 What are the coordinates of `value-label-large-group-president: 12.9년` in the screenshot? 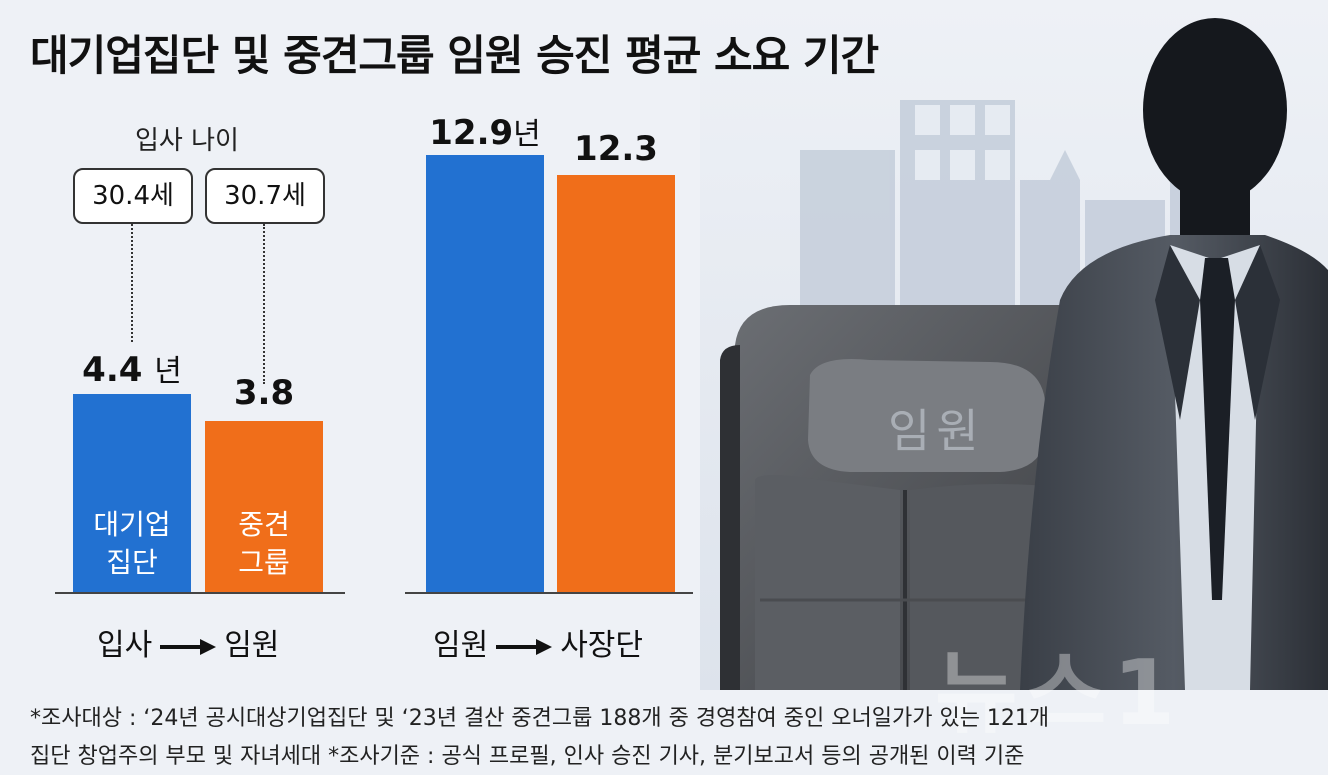 It's located at (485, 131).